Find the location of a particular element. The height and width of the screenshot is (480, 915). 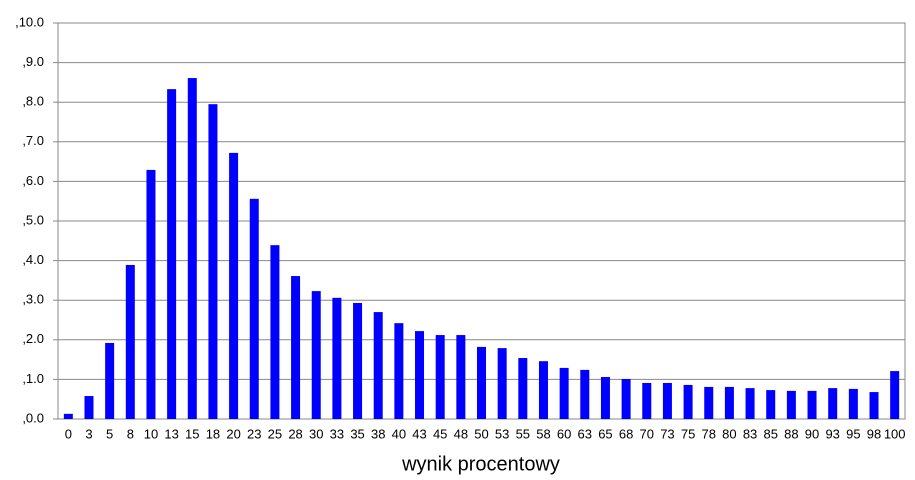

x-axis-label: wynik procentowy is located at coordinates (480, 464).